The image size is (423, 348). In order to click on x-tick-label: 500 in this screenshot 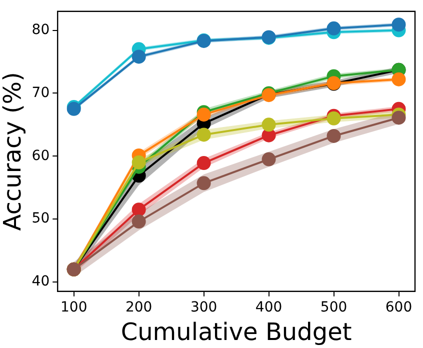, I will do `click(334, 307)`.